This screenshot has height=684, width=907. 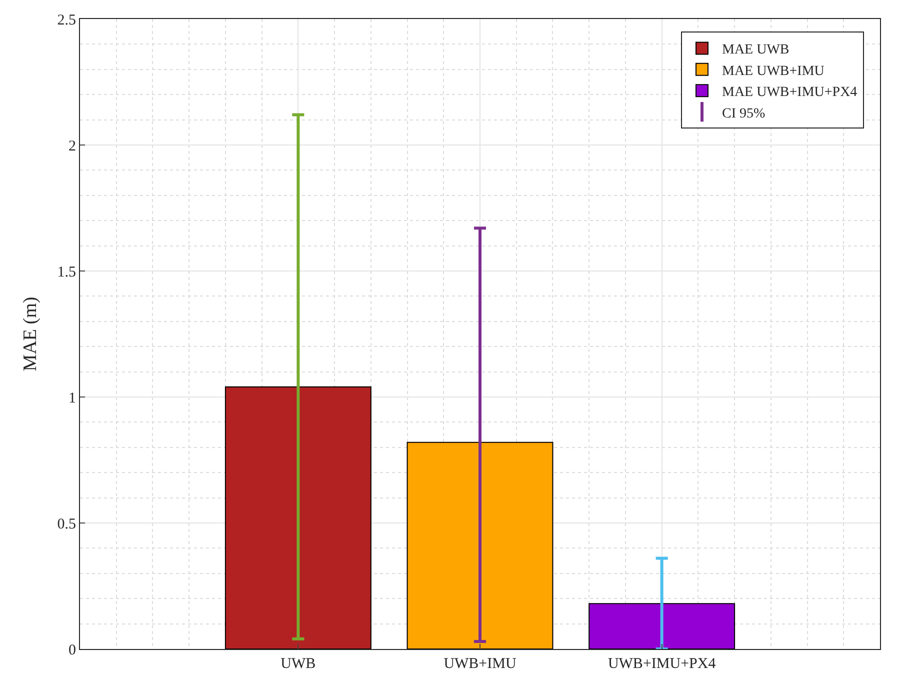 What do you see at coordinates (72, 146) in the screenshot?
I see `y-tick-label: 2` at bounding box center [72, 146].